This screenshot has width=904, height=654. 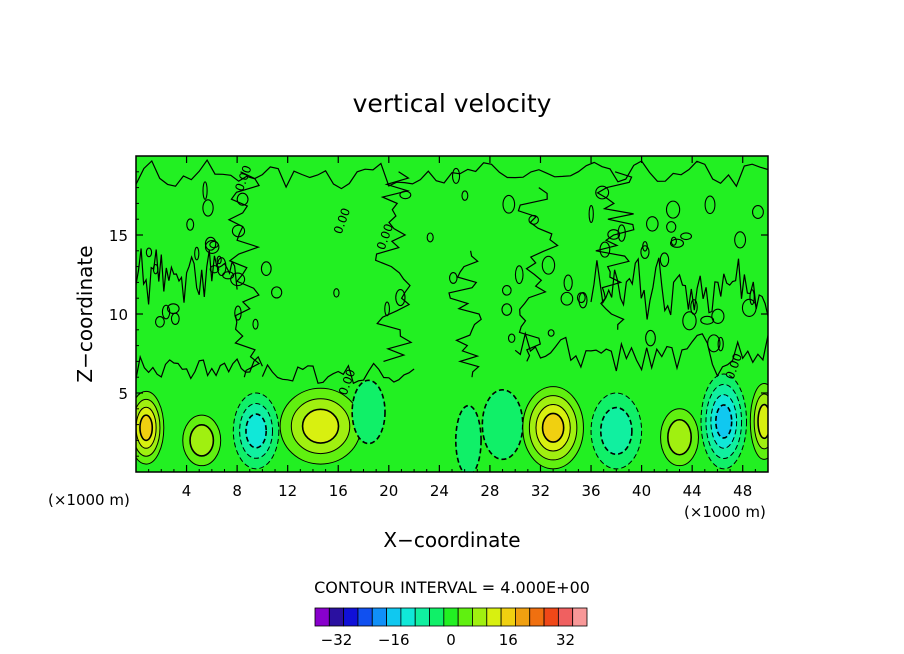 What do you see at coordinates (338, 491) in the screenshot?
I see `x-tick-label: 16` at bounding box center [338, 491].